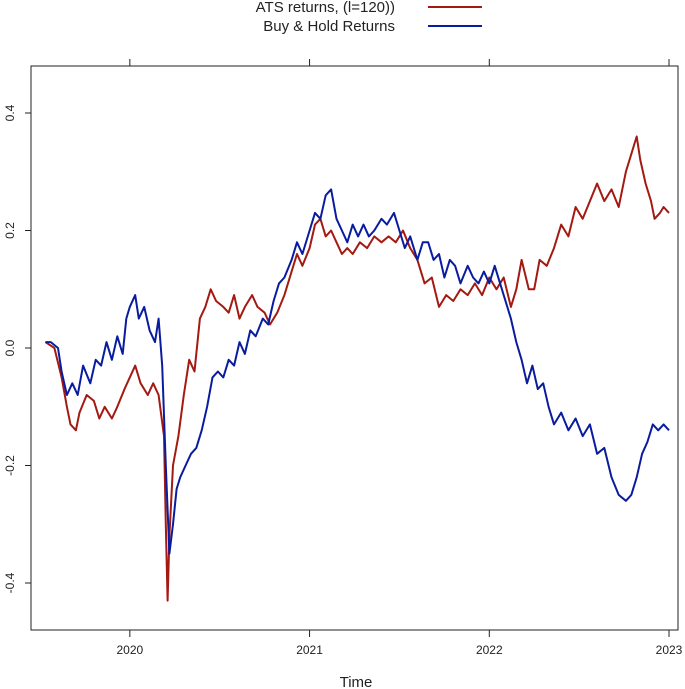 The image size is (685, 689). What do you see at coordinates (10, 465) in the screenshot?
I see `y-tick-label: -0.2` at bounding box center [10, 465].